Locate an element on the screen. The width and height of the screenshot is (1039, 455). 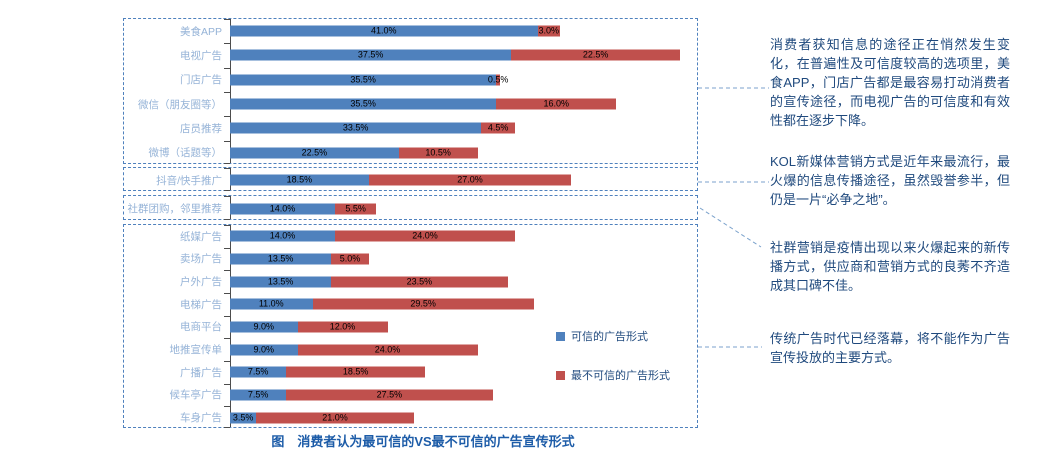
untrusted-value-label: 27.5% is located at coordinates (389, 394).